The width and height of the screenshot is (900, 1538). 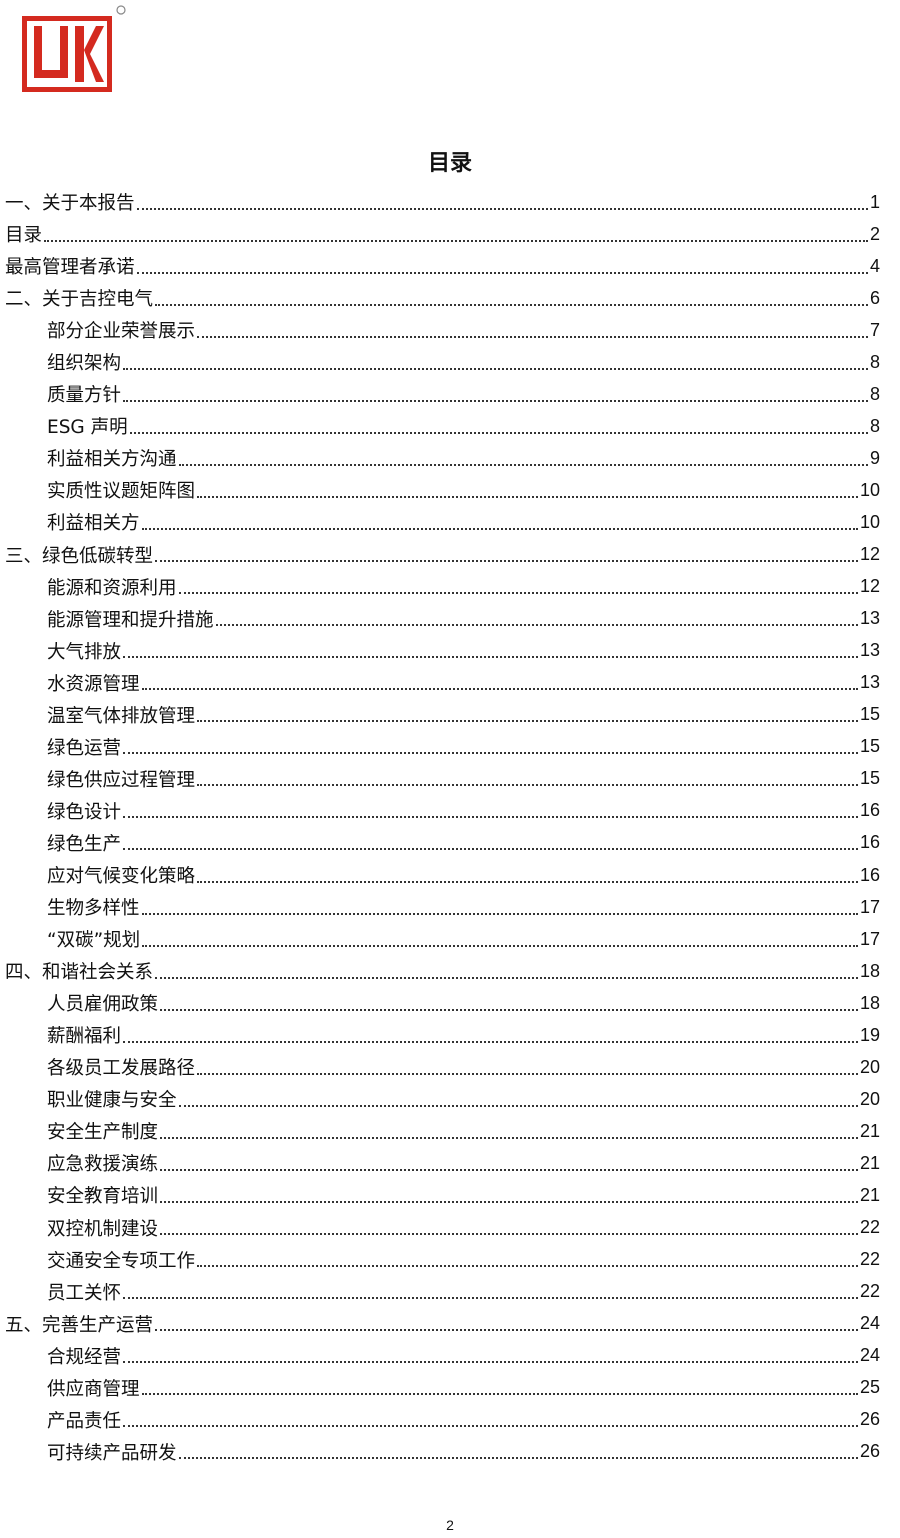 What do you see at coordinates (442, 1452) in the screenshot?
I see `toc-entry: 可持续产品研发 26` at bounding box center [442, 1452].